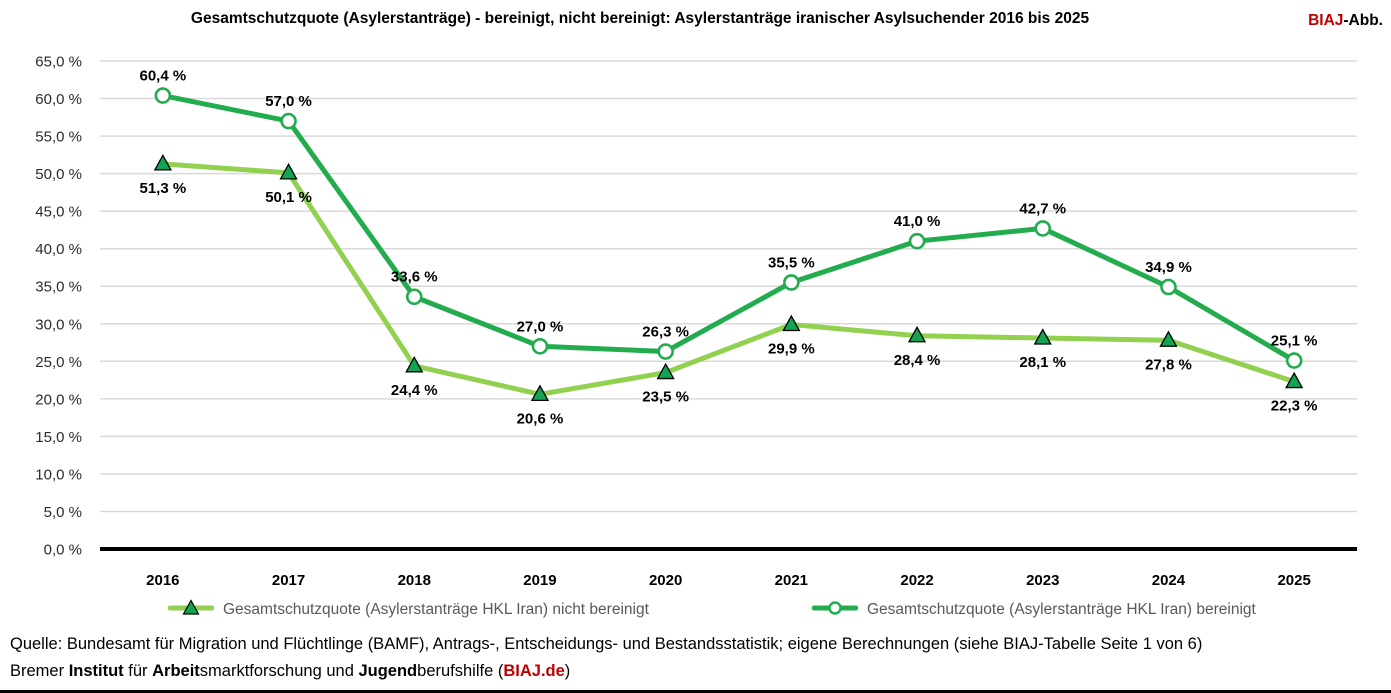  I want to click on y-axis-tick-label: 55,0 %, so click(58, 137).